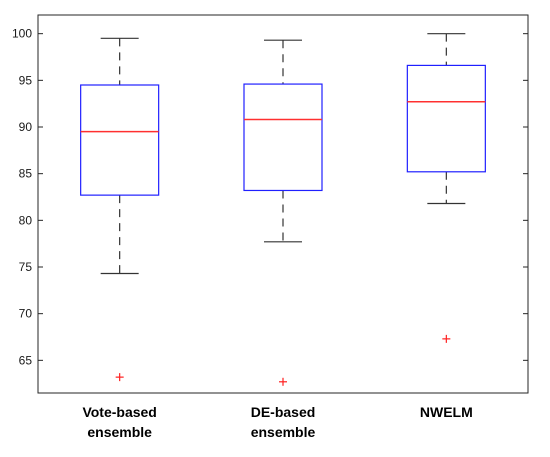  I want to click on x-category-label: NWELM, so click(446, 412).